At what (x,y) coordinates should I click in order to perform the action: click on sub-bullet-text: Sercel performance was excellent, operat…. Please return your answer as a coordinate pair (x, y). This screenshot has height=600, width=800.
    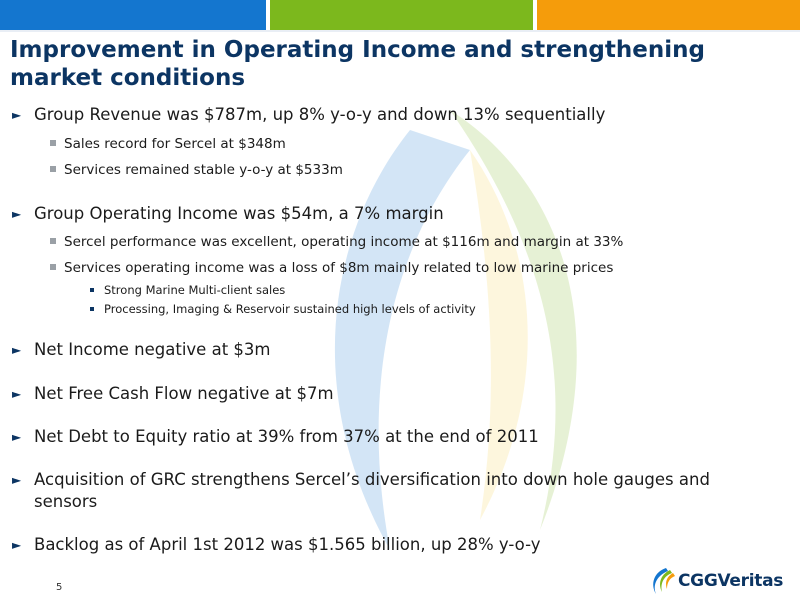
    Looking at the image, I should click on (344, 242).